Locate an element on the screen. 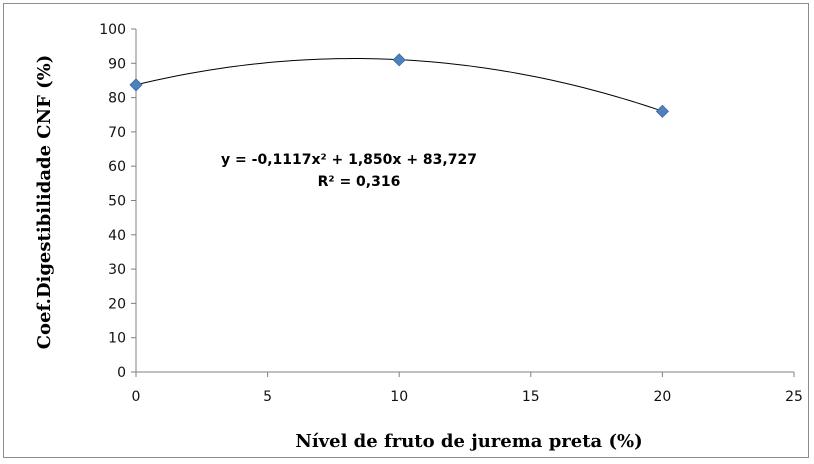 This screenshot has width=814, height=464. y-tick-label: 90 is located at coordinates (117, 64).